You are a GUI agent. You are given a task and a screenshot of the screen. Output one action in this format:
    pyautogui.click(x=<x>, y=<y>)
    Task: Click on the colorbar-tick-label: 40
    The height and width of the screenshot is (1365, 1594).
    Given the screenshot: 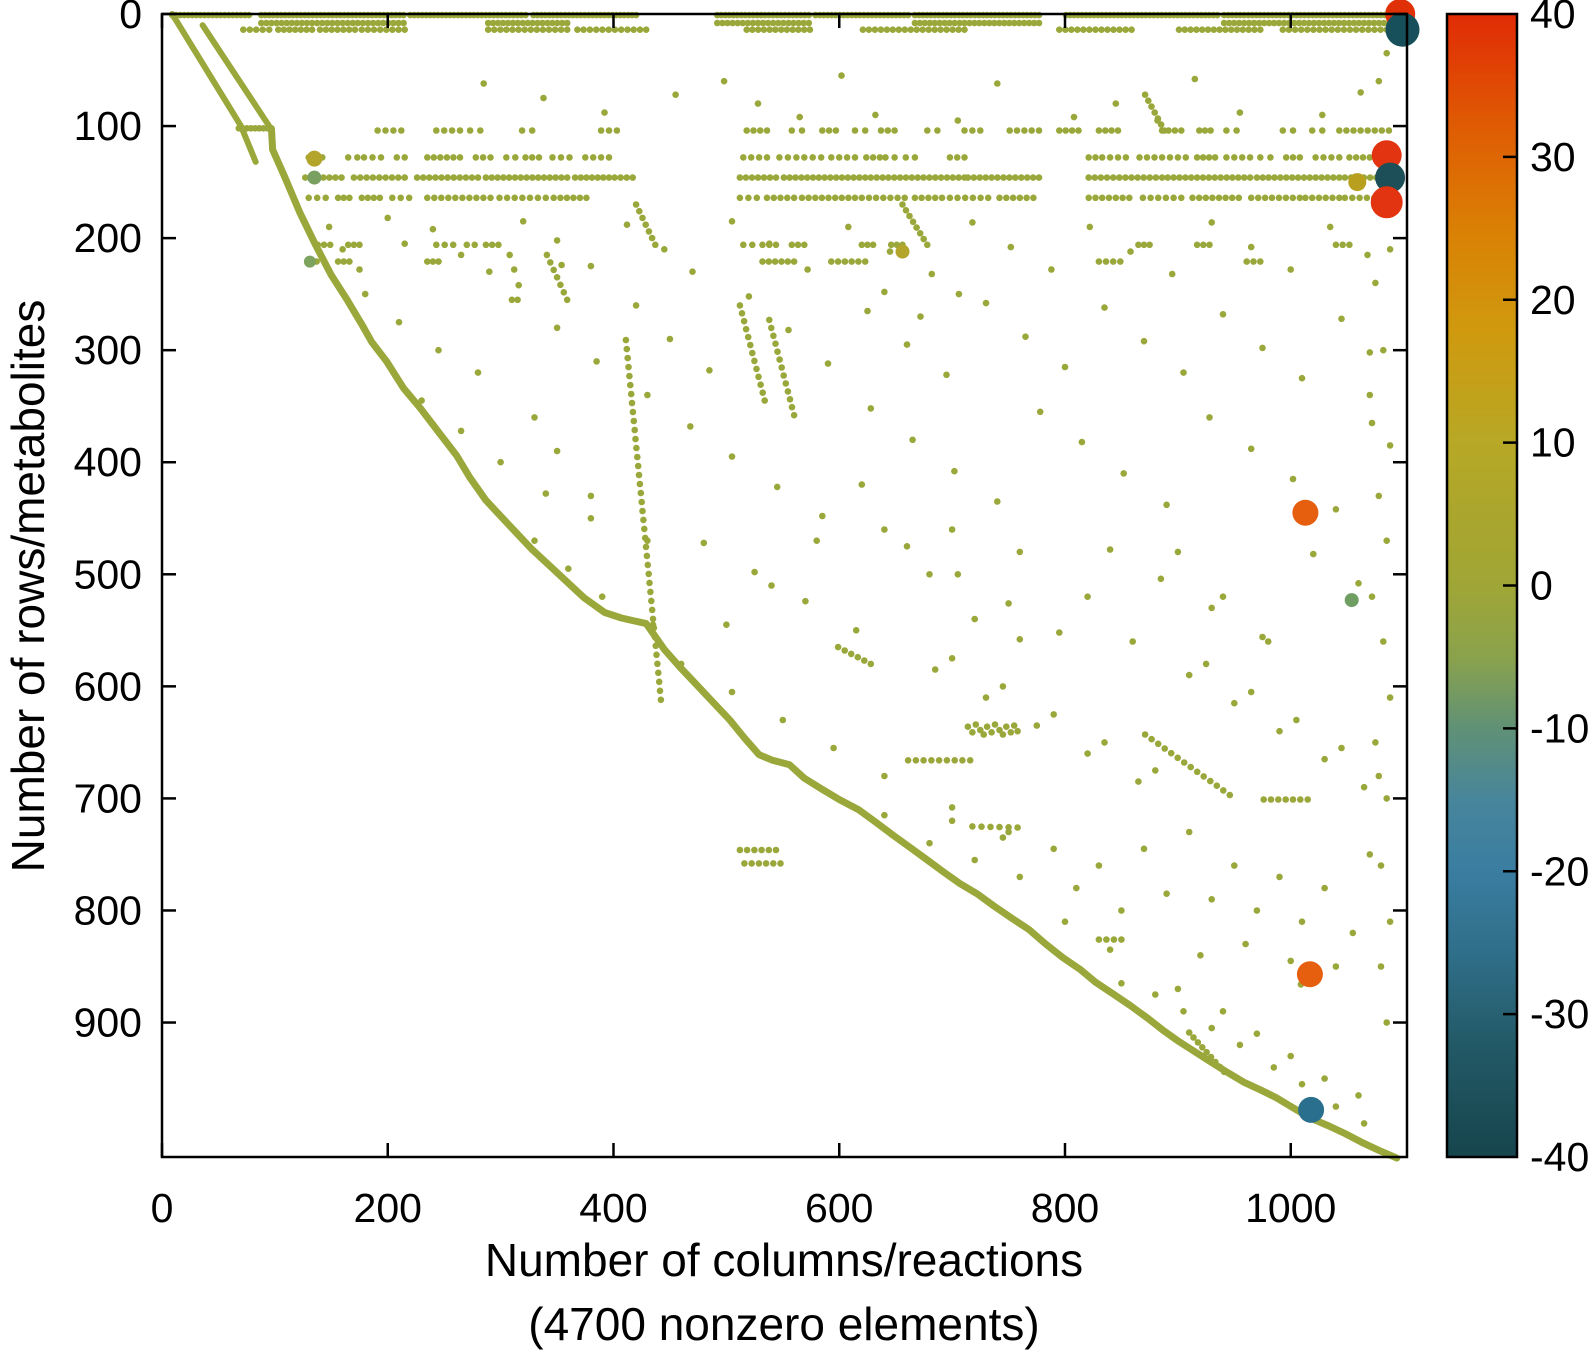 What is the action you would take?
    pyautogui.click(x=1553, y=18)
    